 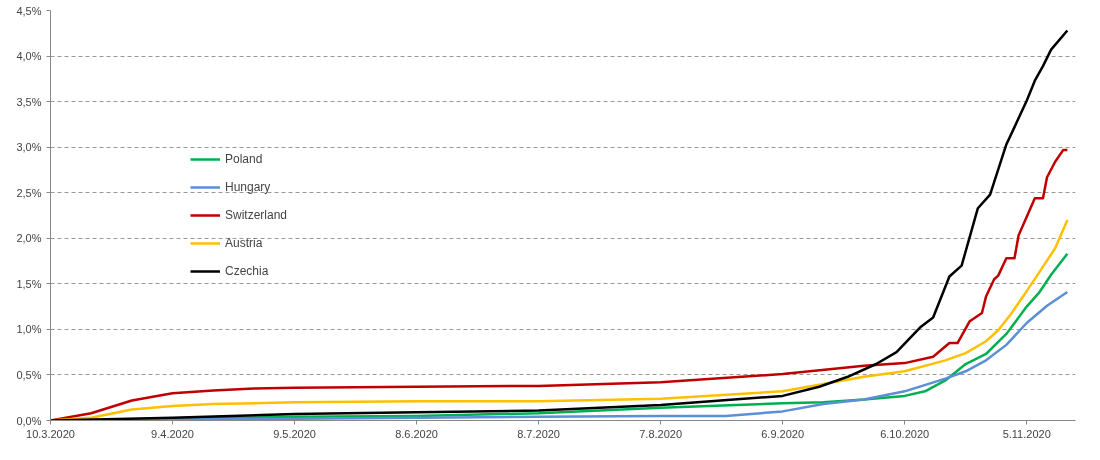 What do you see at coordinates (244, 243) in the screenshot?
I see `legend-label: Austria` at bounding box center [244, 243].